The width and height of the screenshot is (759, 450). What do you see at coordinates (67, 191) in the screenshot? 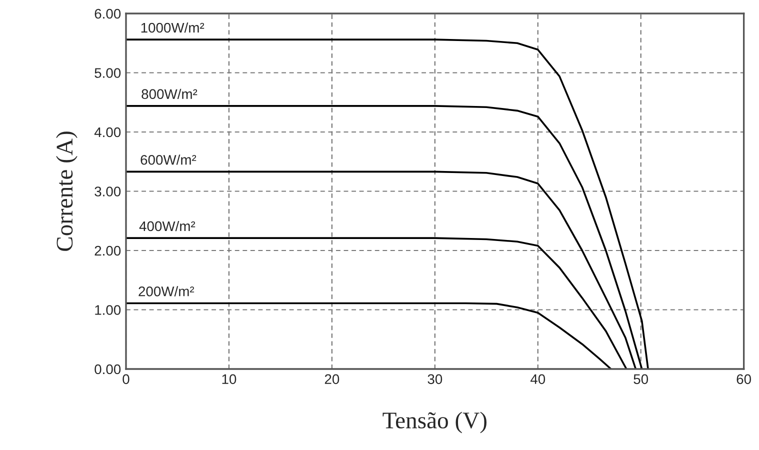
I see `y-axis-title: Corrente (A)` at bounding box center [67, 191].